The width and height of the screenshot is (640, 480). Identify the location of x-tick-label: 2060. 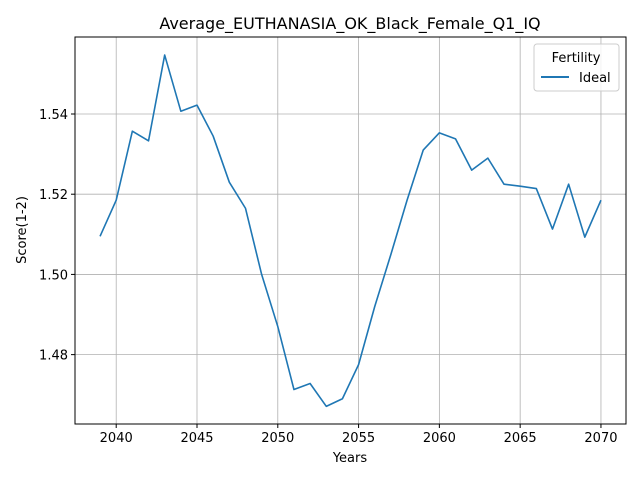
(439, 438).